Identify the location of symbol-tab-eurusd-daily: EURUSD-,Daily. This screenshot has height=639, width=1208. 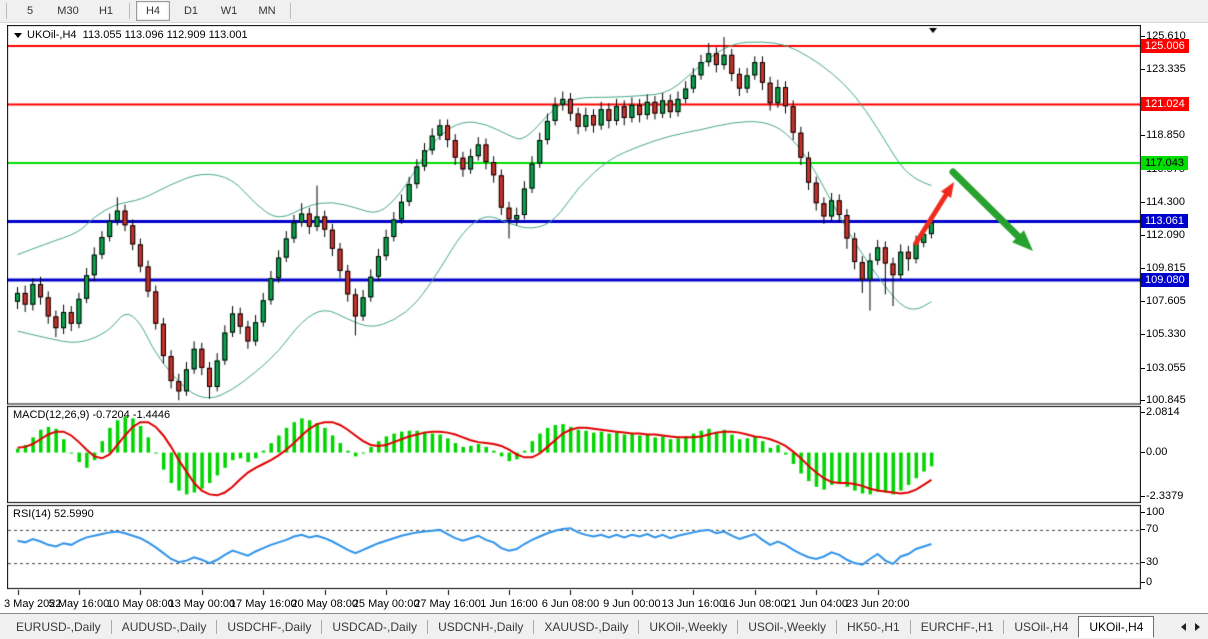
(58, 626).